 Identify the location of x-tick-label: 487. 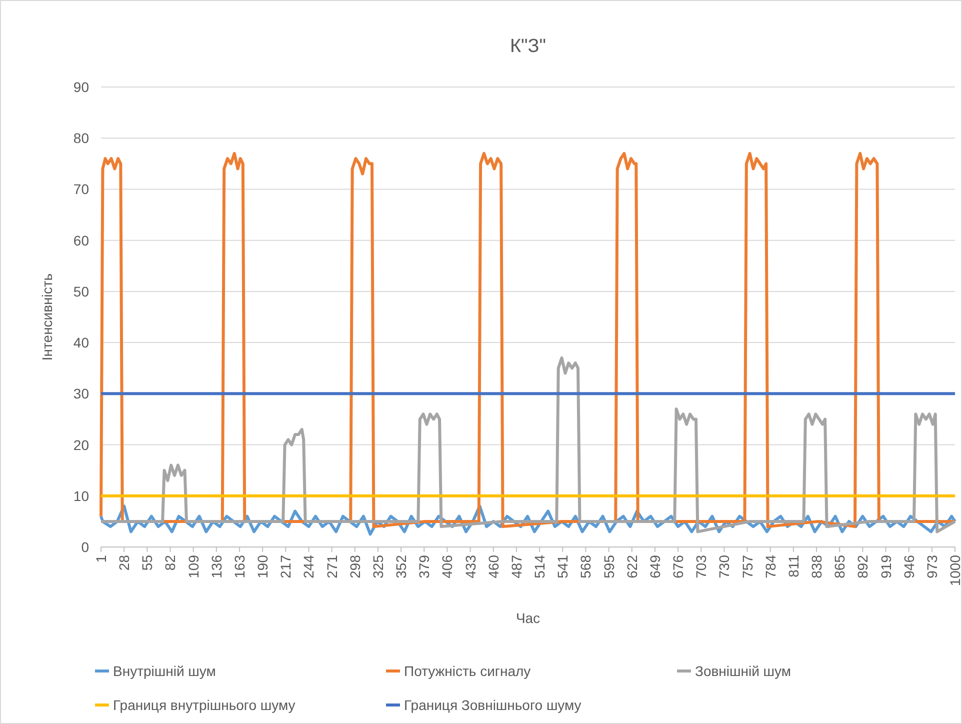
(516, 566).